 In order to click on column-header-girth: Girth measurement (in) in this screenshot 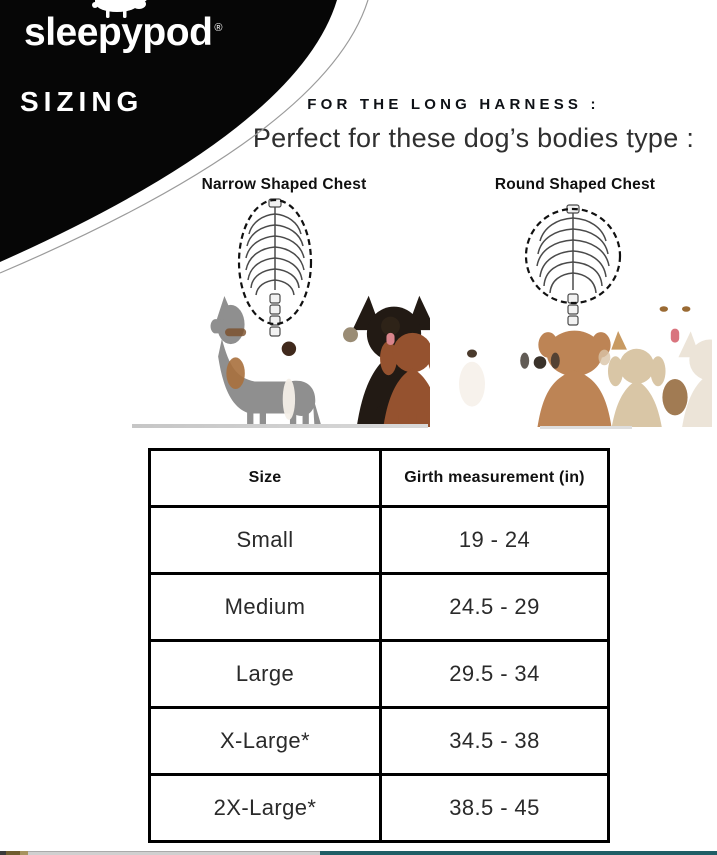, I will do `click(494, 478)`.